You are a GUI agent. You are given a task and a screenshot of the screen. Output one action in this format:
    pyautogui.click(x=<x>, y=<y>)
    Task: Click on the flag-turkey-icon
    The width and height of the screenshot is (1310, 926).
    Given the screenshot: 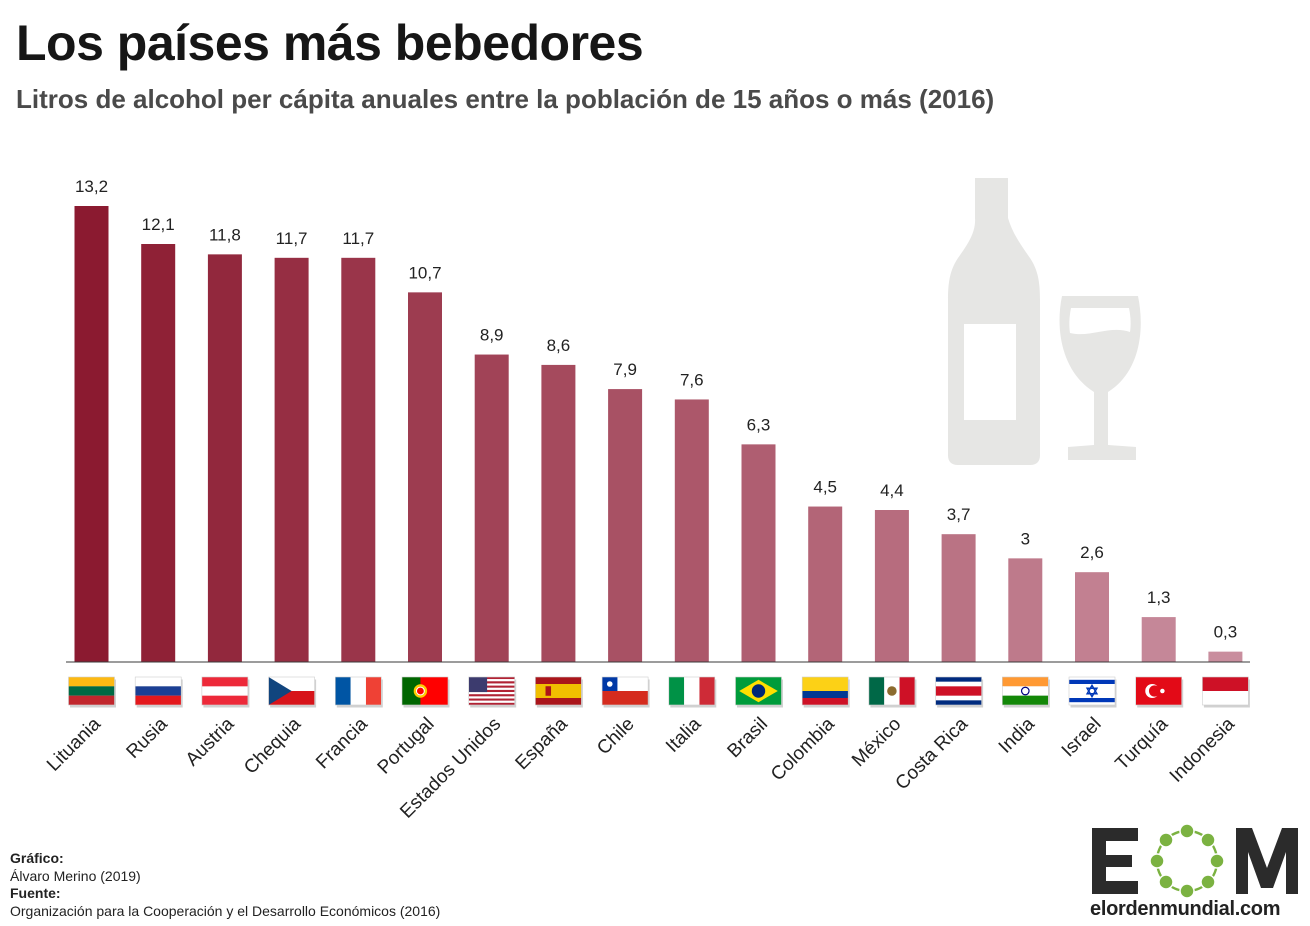 What is the action you would take?
    pyautogui.click(x=1159, y=692)
    